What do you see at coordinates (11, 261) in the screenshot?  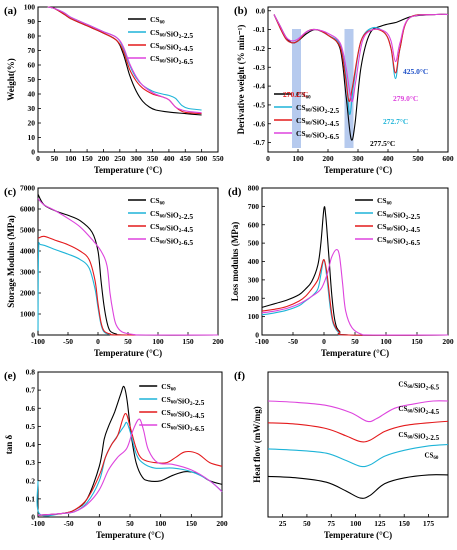 I see `y-axis-label: Storage Modulus (MPa)` at bounding box center [11, 261].